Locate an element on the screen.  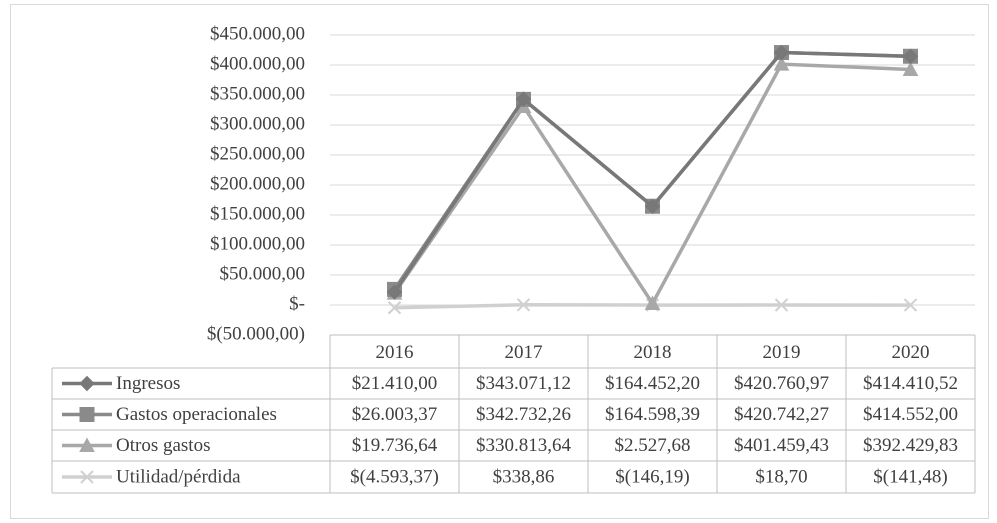
table-value: $330.813,64 is located at coordinates (524, 445).